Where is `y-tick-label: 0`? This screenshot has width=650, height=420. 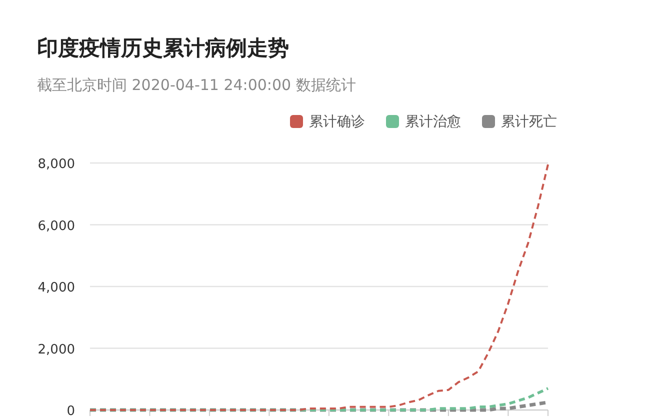 y-tick-label: 0 is located at coordinates (70, 411).